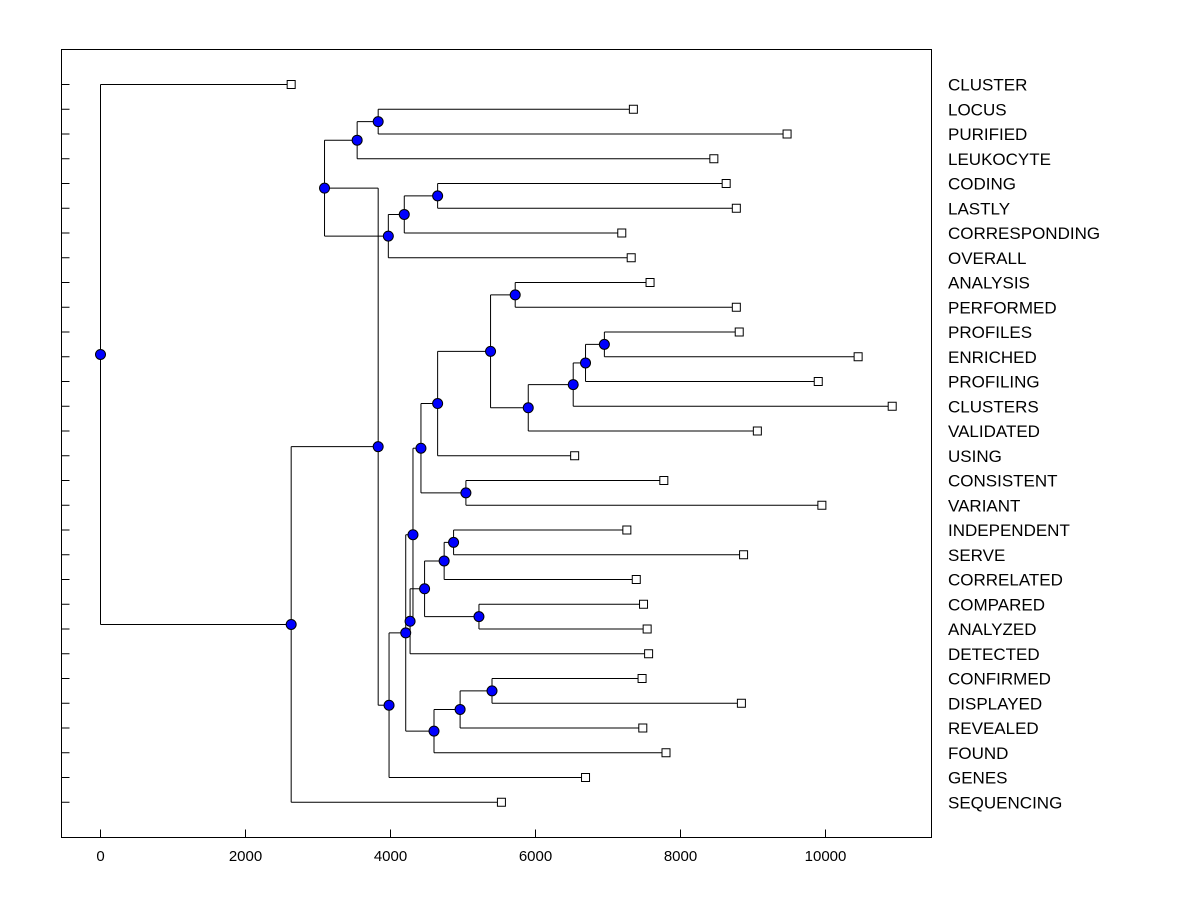  What do you see at coordinates (1002, 307) in the screenshot?
I see `leaf-label: PERFORMED` at bounding box center [1002, 307].